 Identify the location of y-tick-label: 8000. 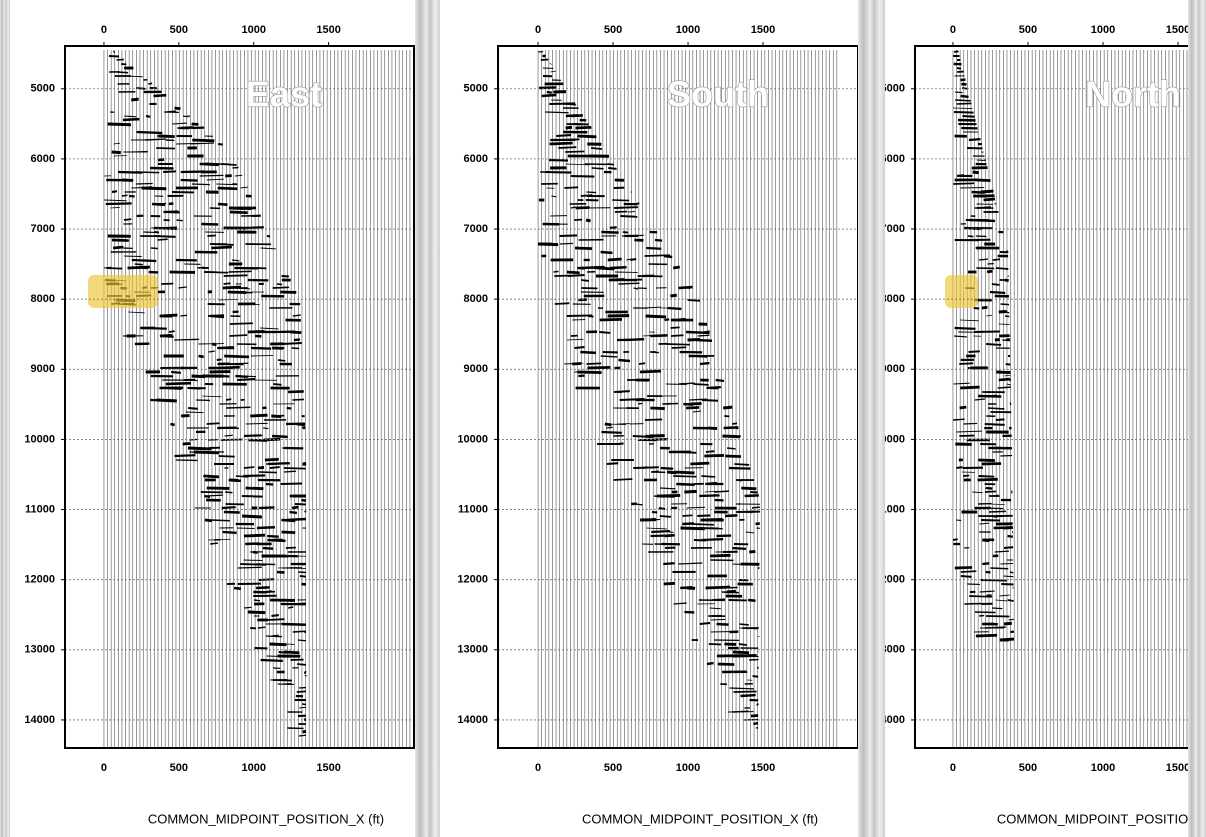
(43, 299).